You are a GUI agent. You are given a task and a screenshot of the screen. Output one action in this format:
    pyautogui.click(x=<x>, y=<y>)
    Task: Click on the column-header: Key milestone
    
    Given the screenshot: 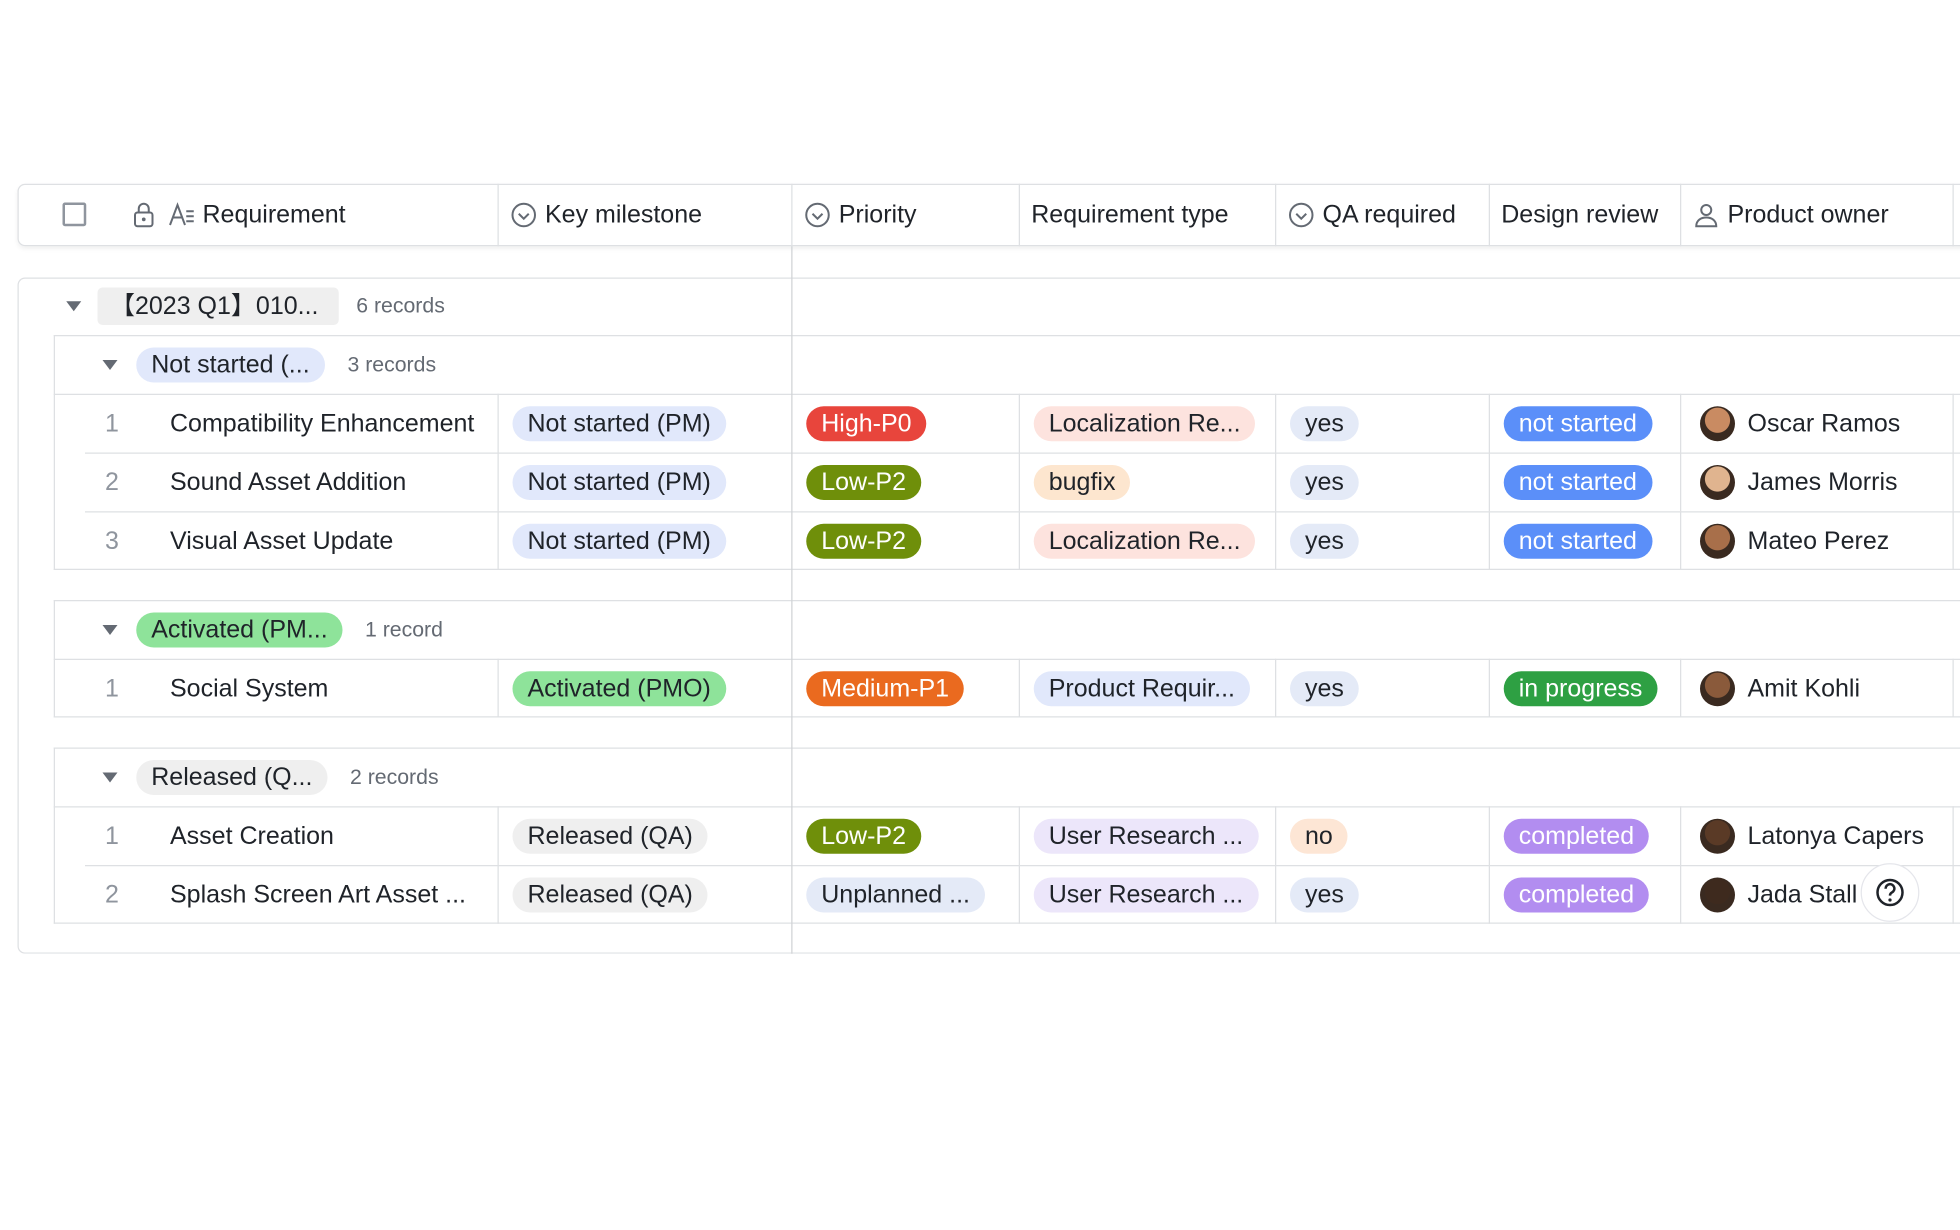 What is the action you would take?
    pyautogui.click(x=624, y=215)
    